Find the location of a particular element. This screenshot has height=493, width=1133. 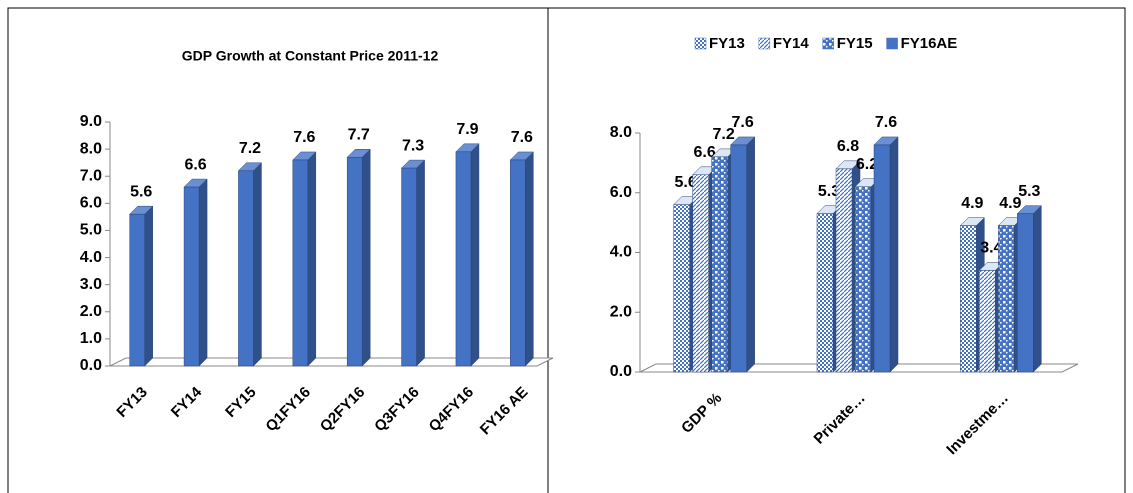

y-tick-label: 7.0 is located at coordinates (91, 175).